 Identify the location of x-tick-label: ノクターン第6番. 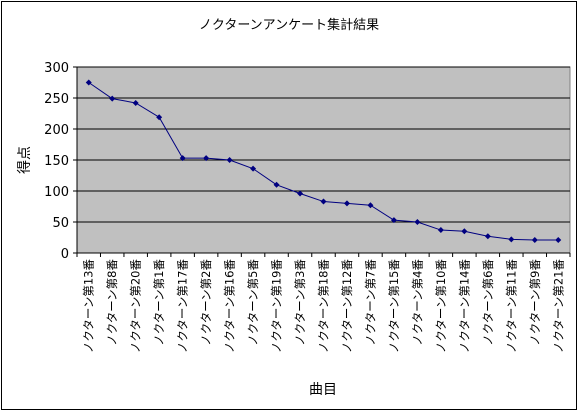
(488, 302).